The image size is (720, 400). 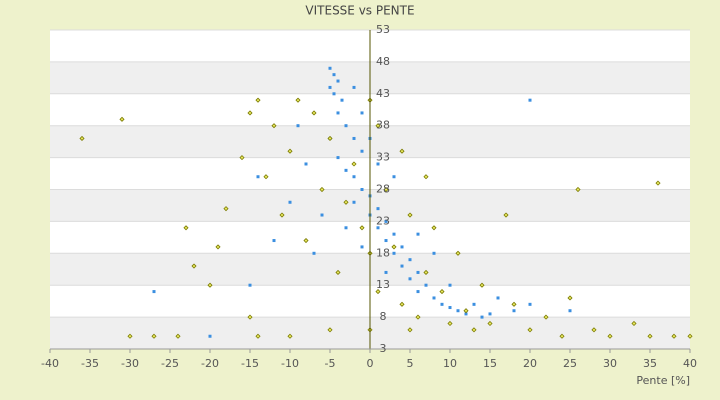 I want to click on x-tick-label: 15, so click(x=490, y=363).